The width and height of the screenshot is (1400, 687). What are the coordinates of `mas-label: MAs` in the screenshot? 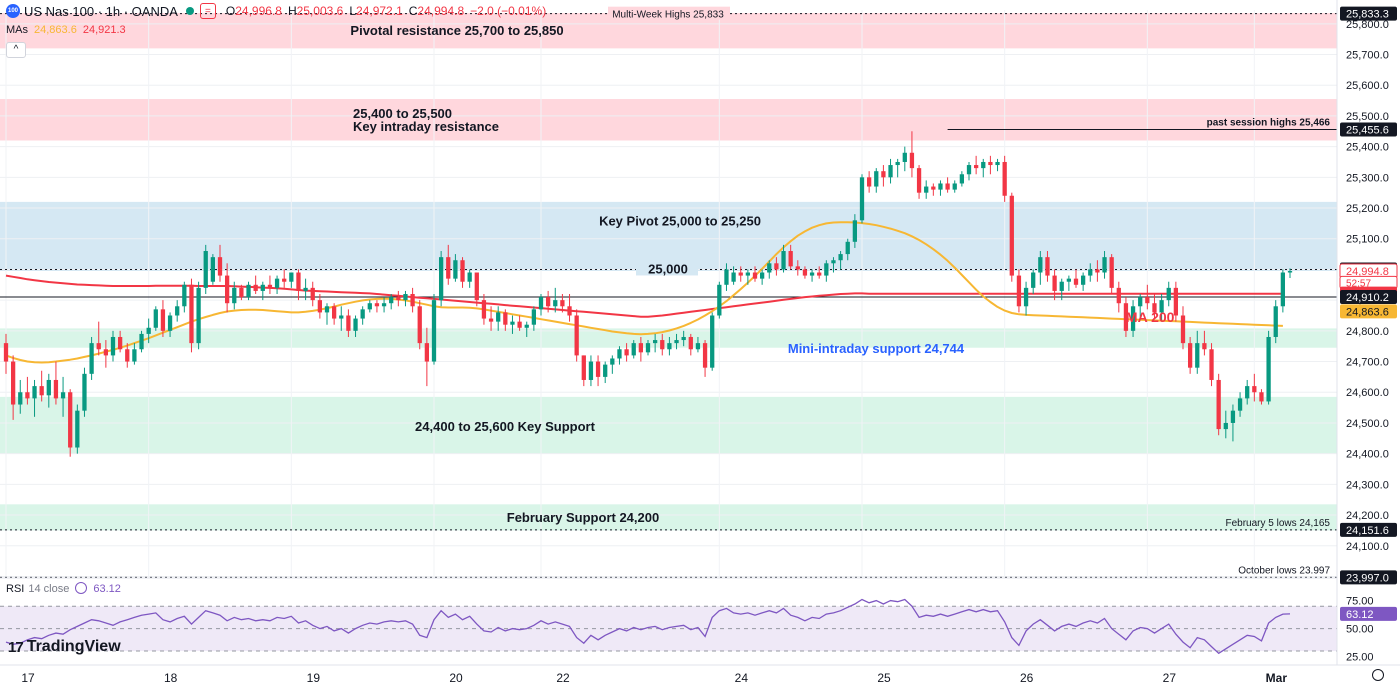 It's located at (17, 30).